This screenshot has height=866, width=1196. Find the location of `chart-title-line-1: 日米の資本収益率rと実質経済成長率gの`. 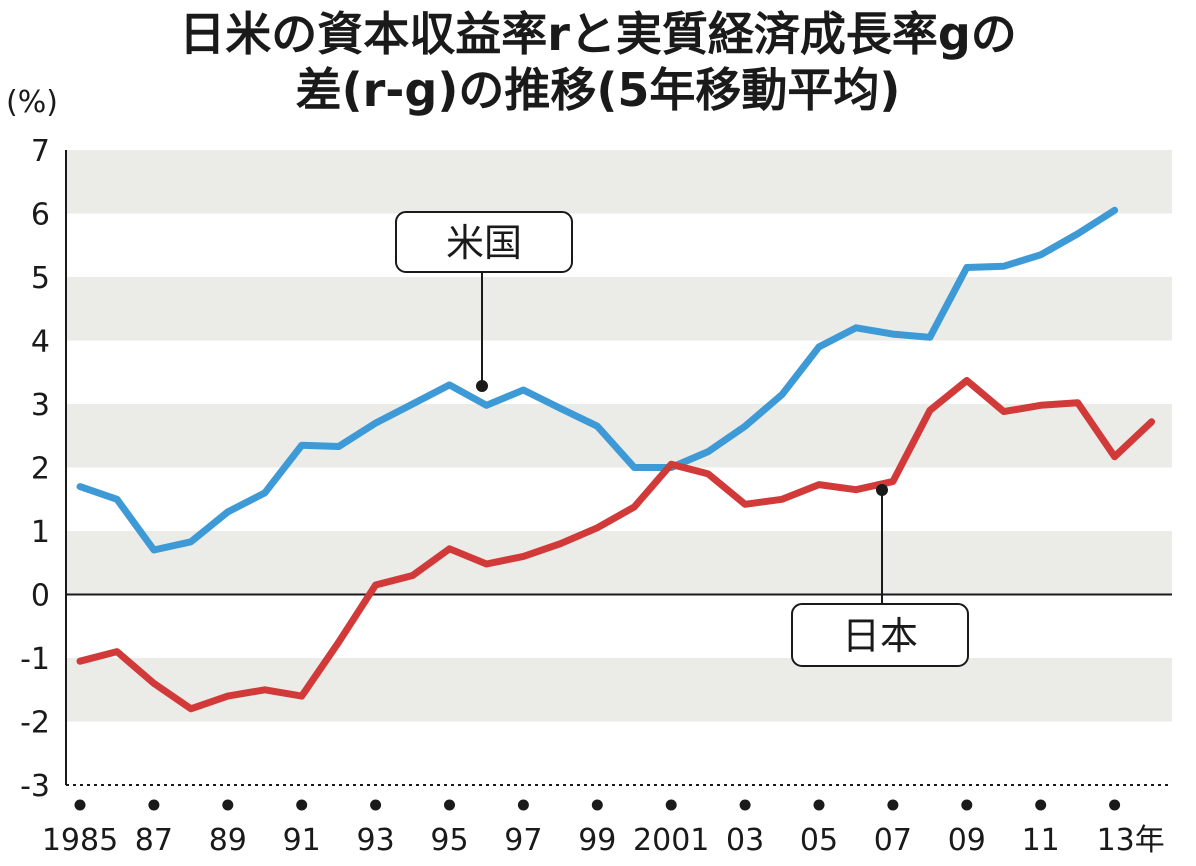

chart-title-line-1: 日米の資本収益率rと実質経済成長率gの is located at coordinates (598, 34).